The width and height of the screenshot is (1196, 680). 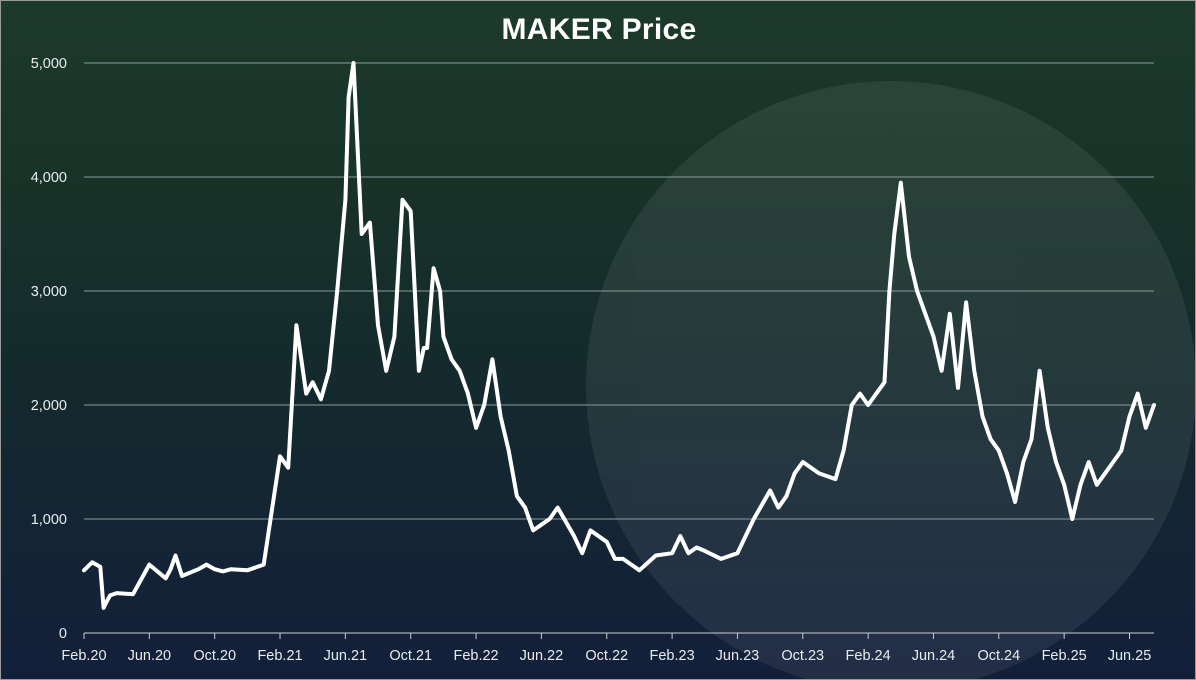 What do you see at coordinates (672, 656) in the screenshot?
I see `x-tick-label: Feb.23` at bounding box center [672, 656].